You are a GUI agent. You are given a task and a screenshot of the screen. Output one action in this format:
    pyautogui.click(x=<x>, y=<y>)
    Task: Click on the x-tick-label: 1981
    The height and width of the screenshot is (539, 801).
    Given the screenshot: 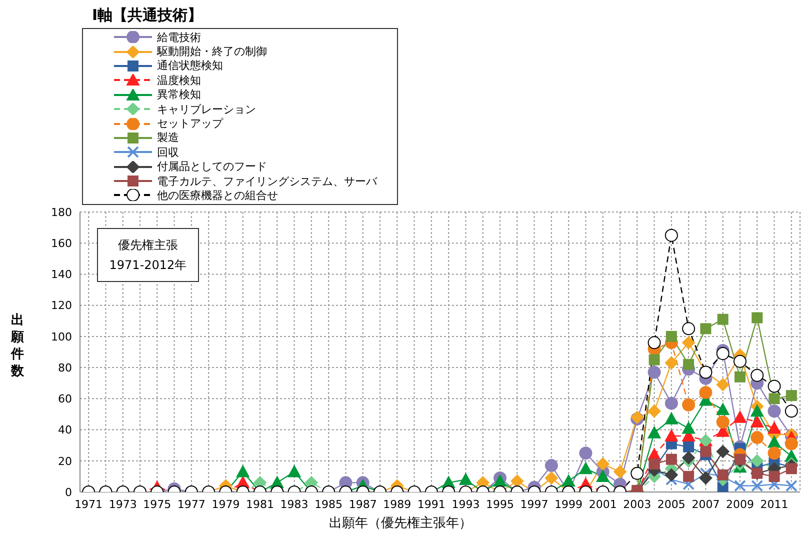 What is the action you would take?
    pyautogui.click(x=260, y=504)
    